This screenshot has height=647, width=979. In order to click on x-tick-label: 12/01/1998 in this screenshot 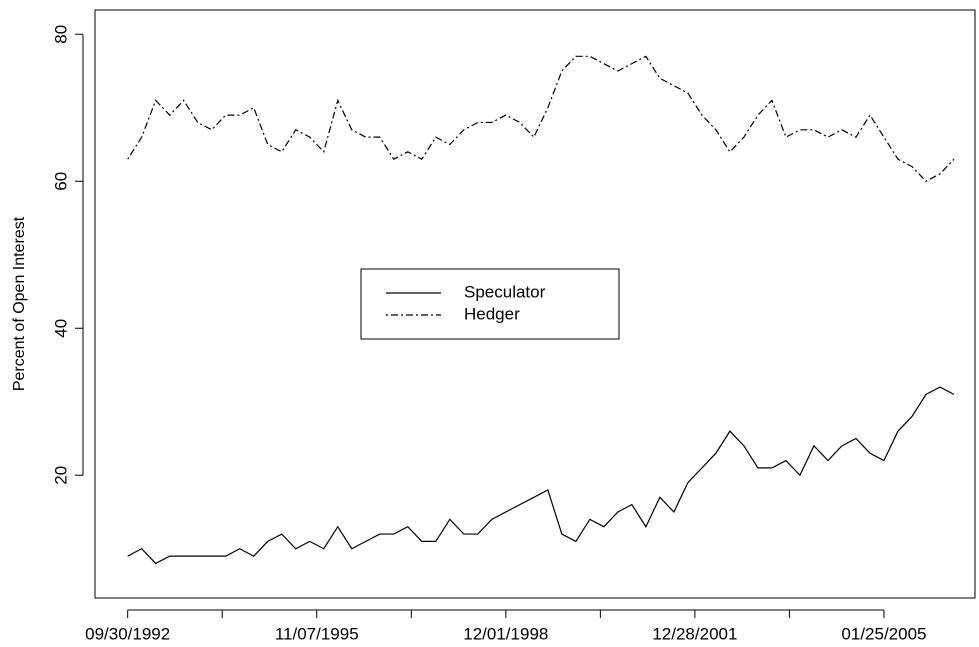, I will do `click(505, 633)`.